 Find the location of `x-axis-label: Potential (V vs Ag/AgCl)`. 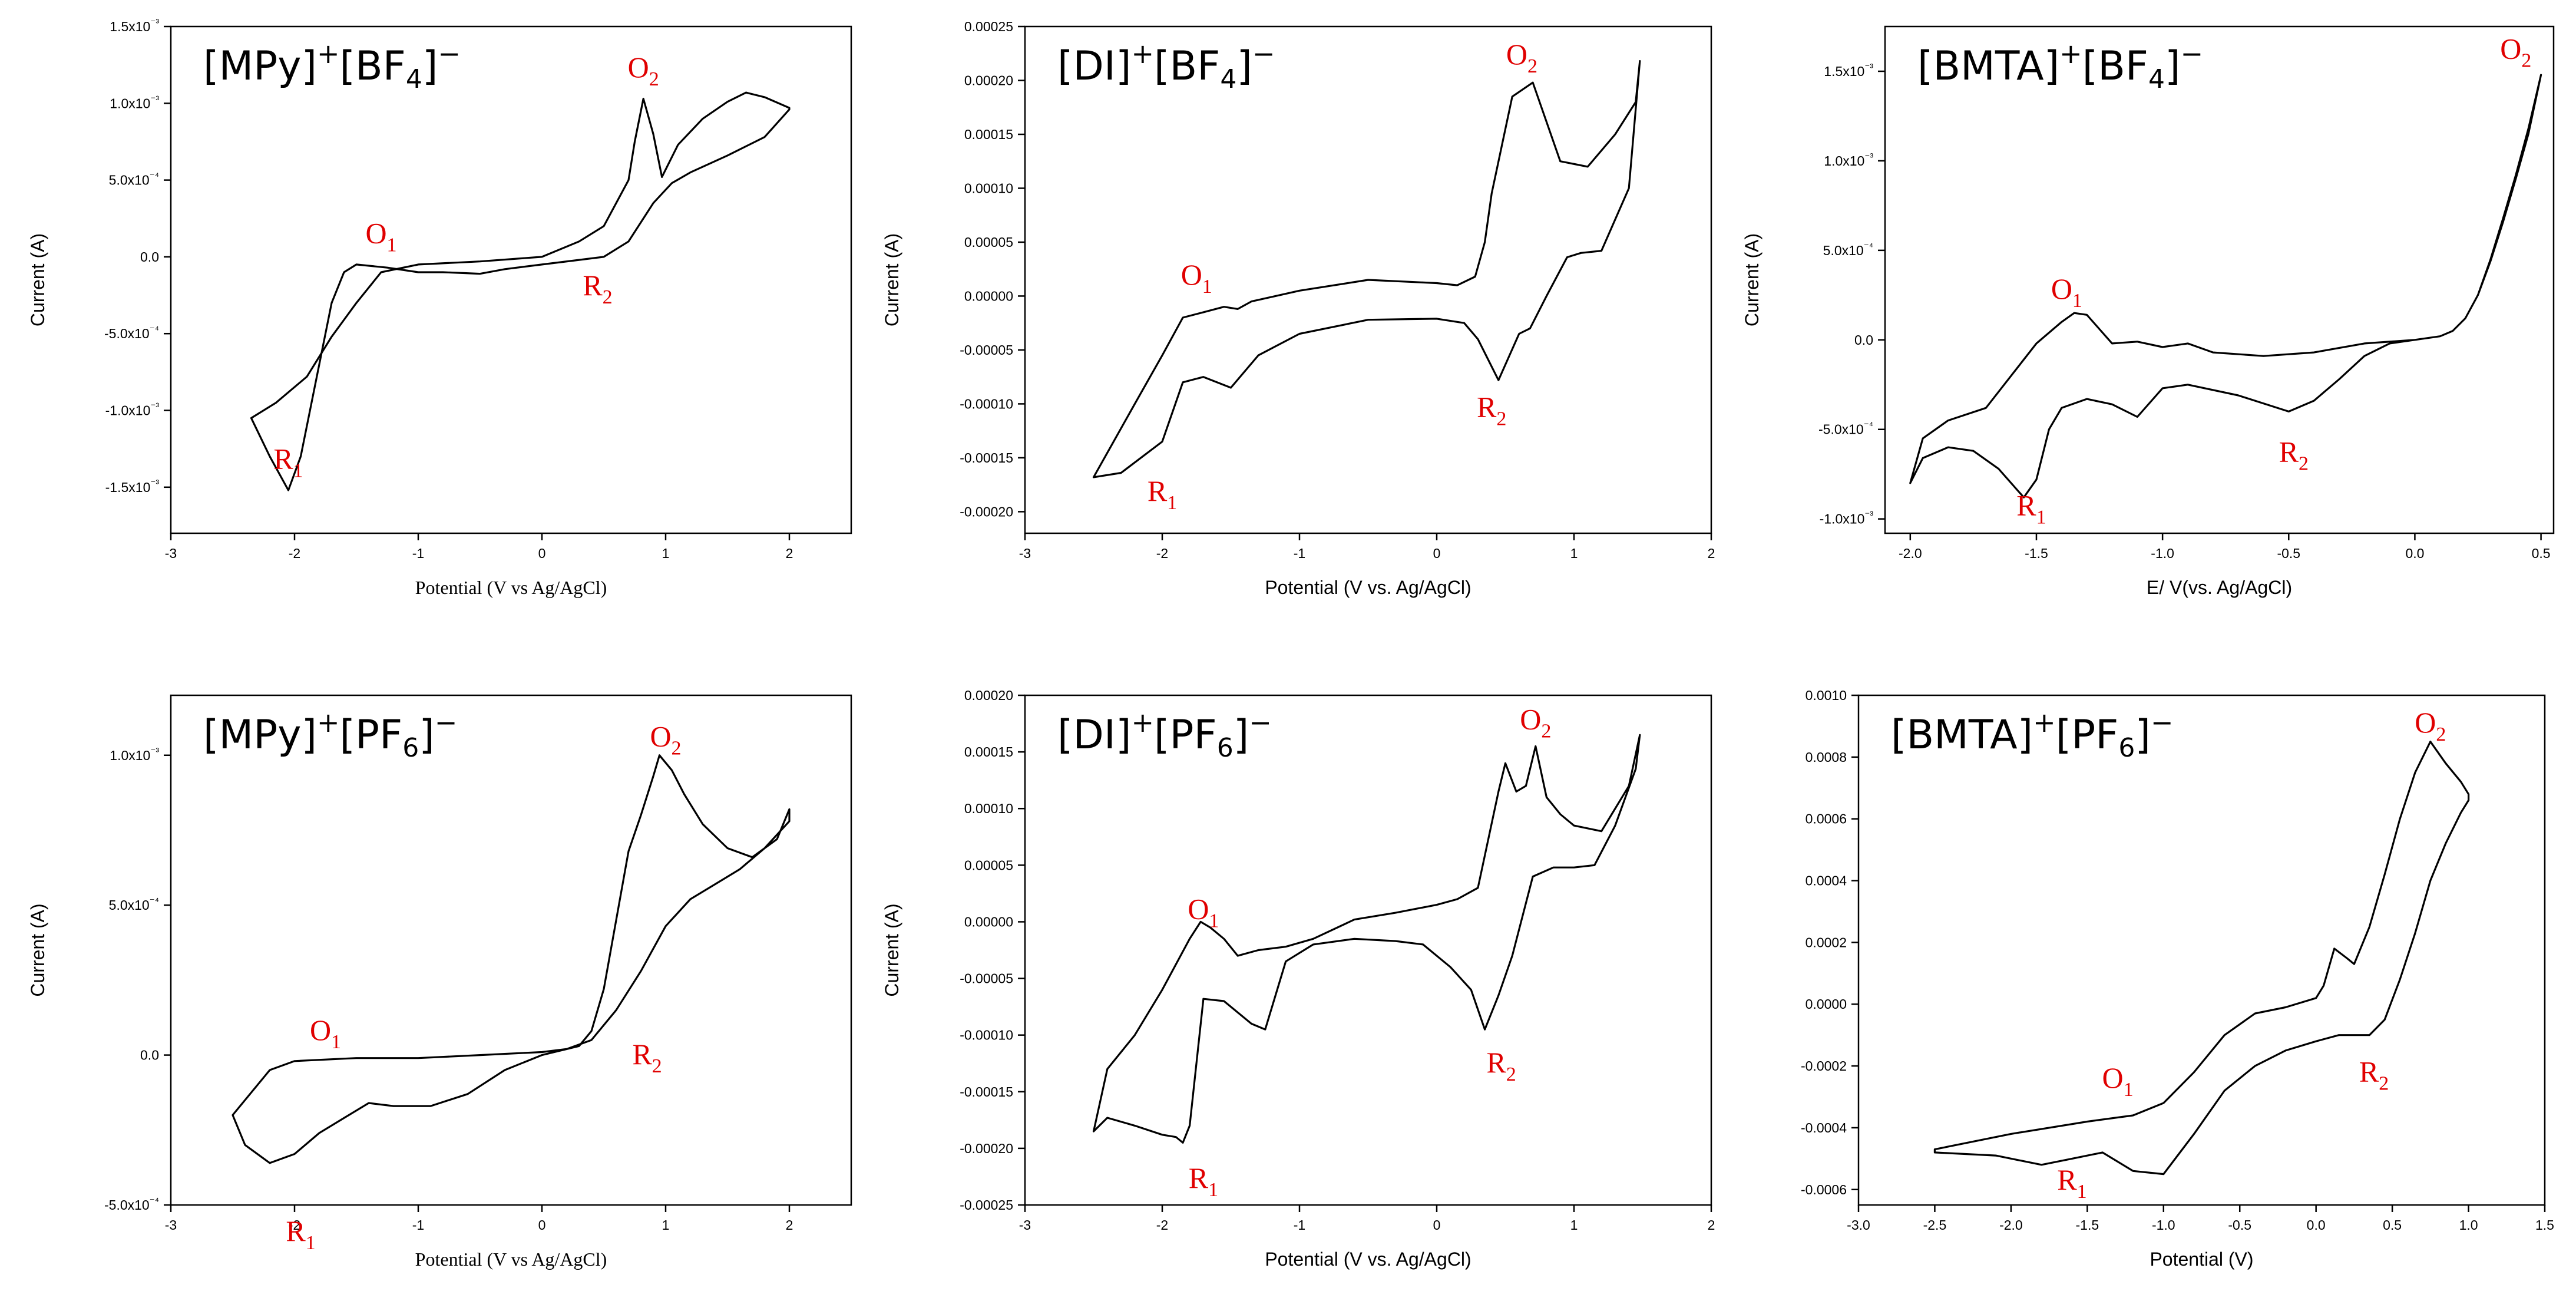

x-axis-label: Potential (V vs Ag/AgCl) is located at coordinates (511, 1259).